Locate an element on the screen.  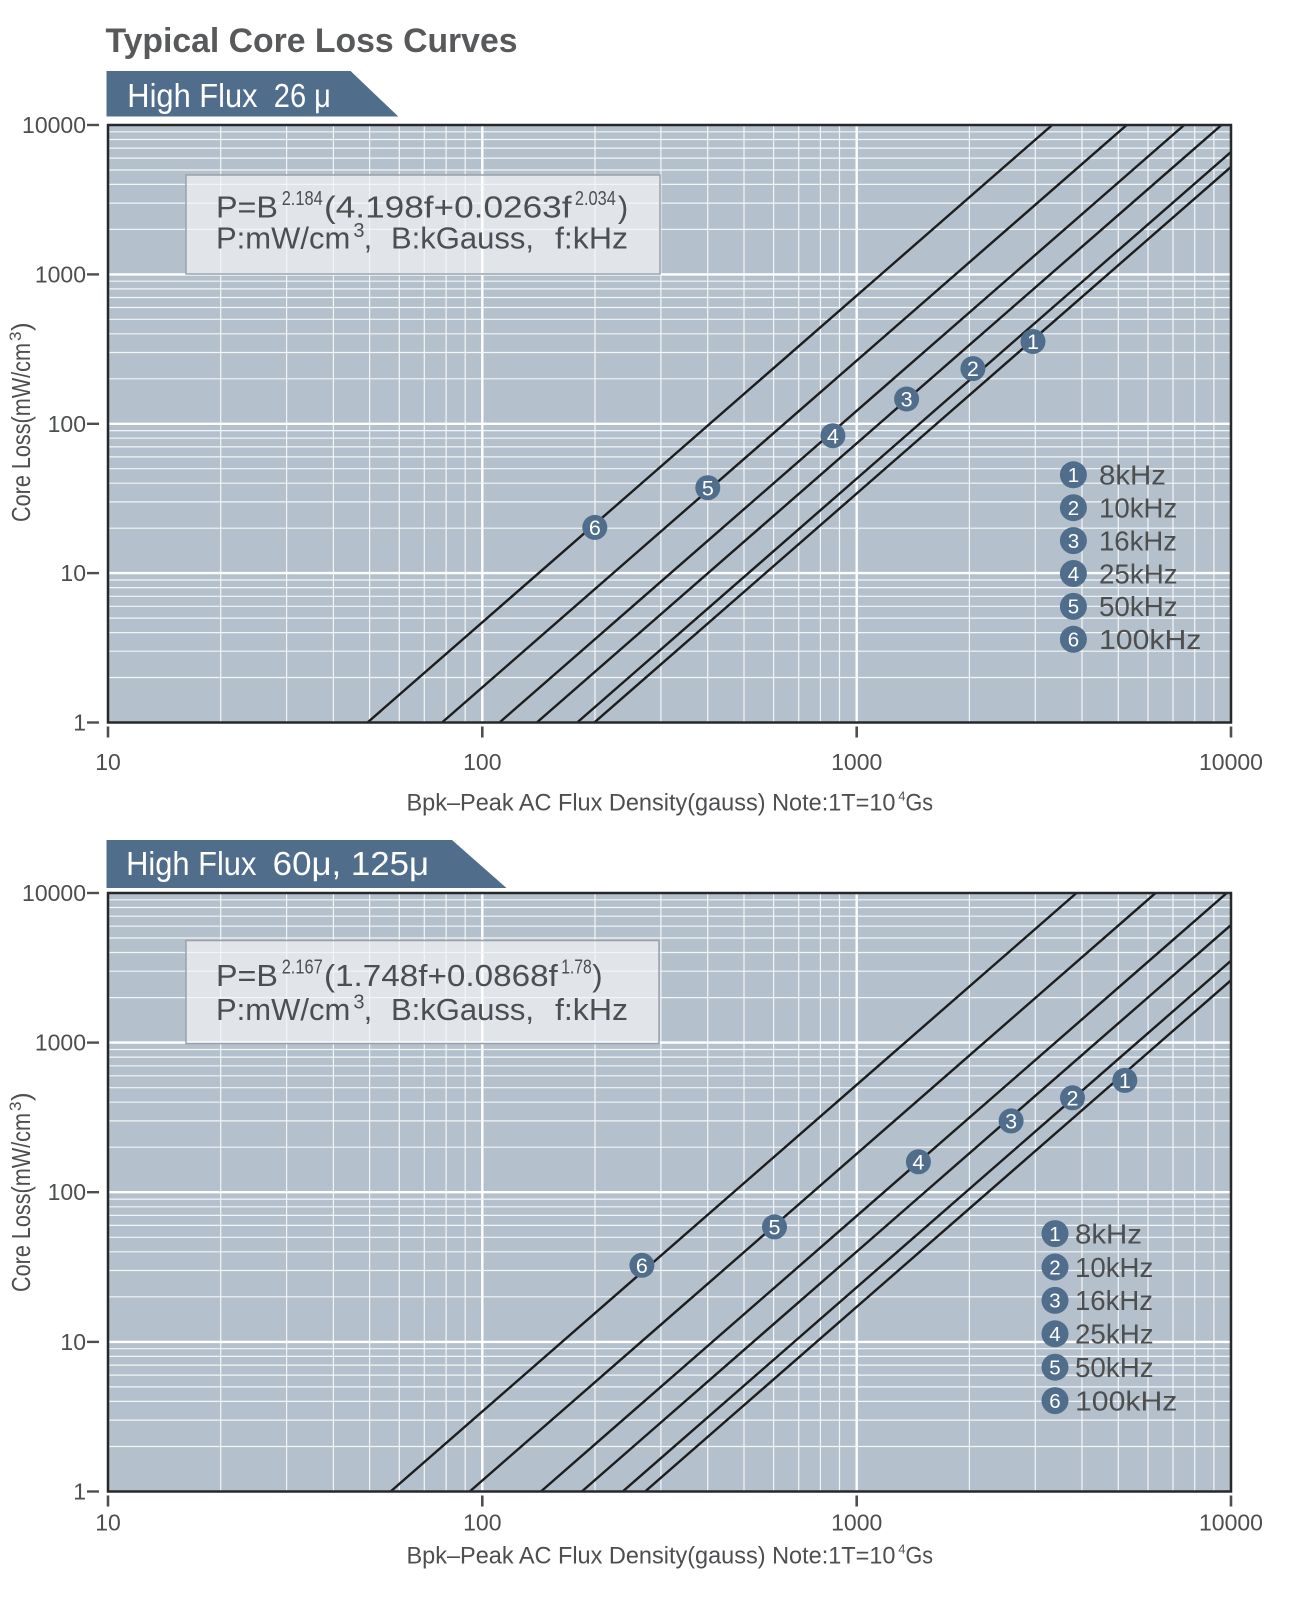
svg-text: Typical Core Loss Curves is located at coordinates (312, 41).